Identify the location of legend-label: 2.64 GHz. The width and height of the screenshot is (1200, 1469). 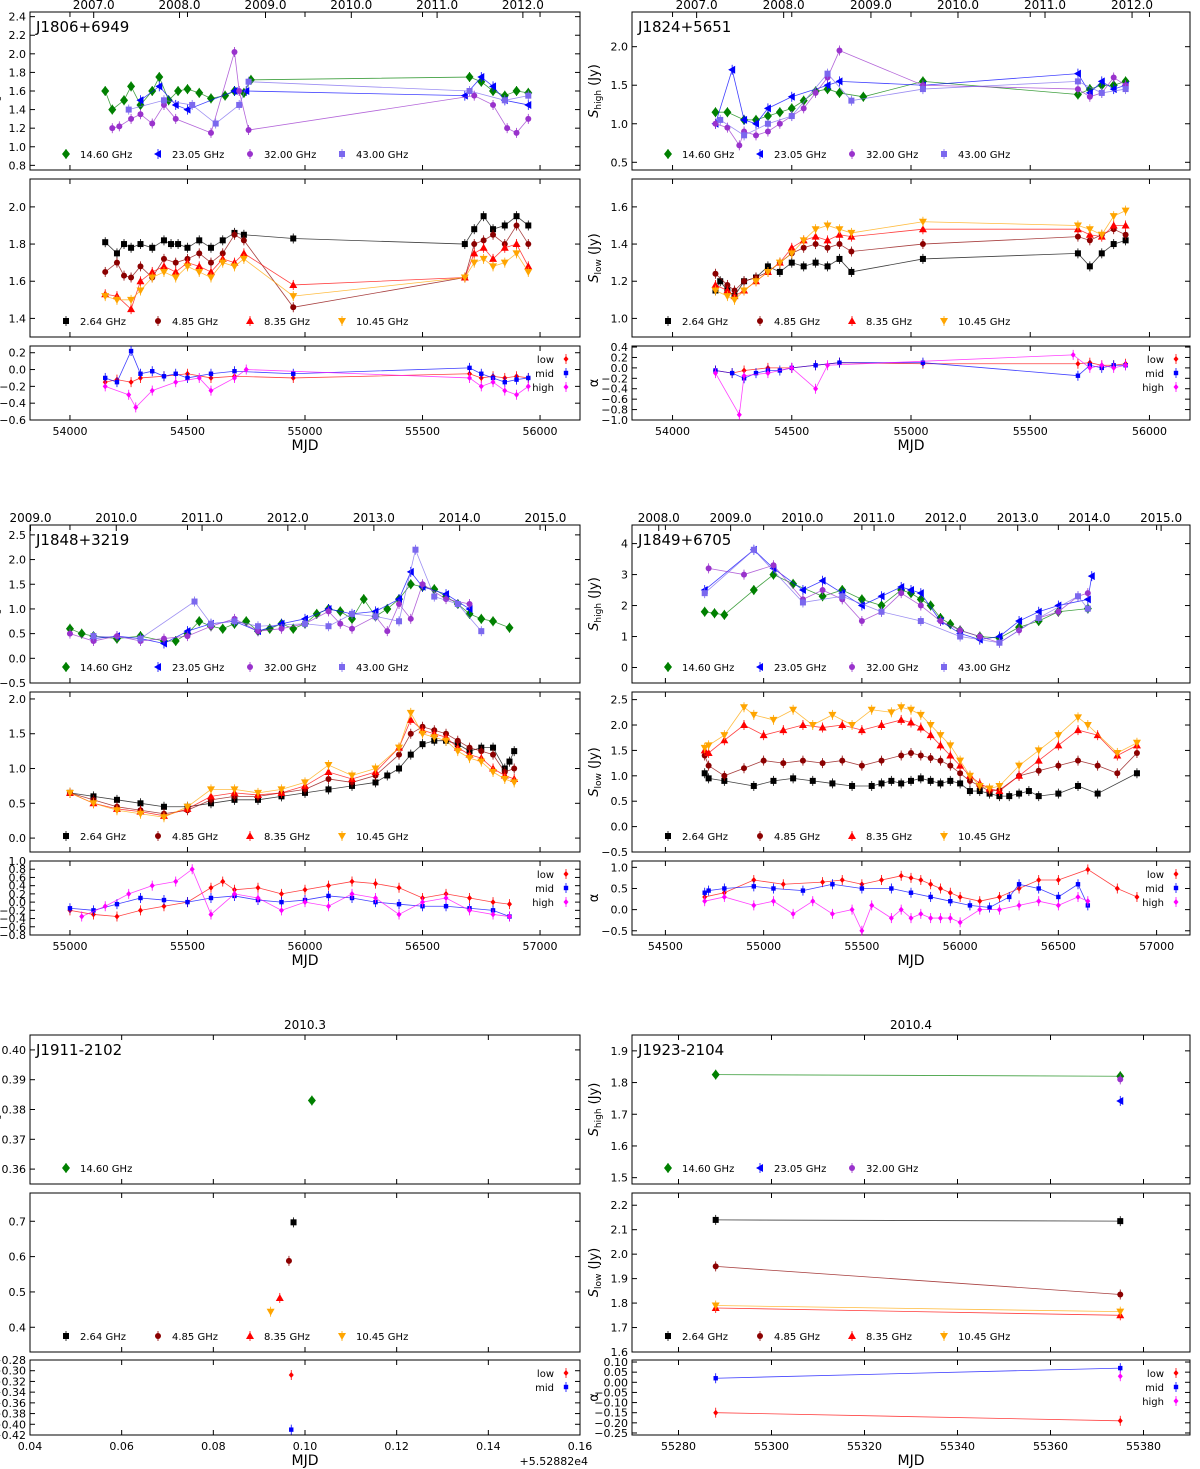
(705, 837).